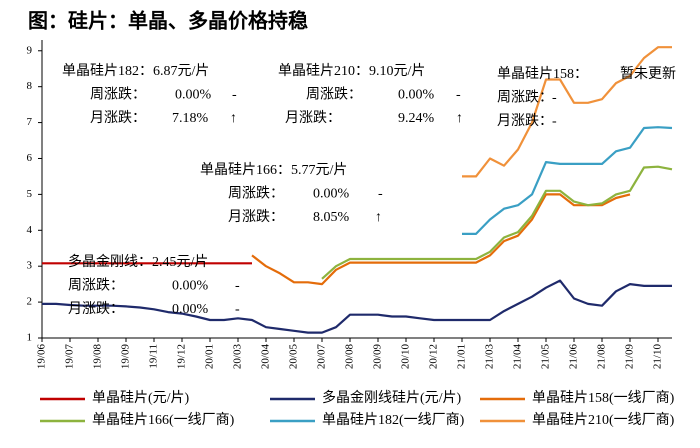 The width and height of the screenshot is (700, 448). I want to click on x-tick-label: 20/04, so click(266, 357).